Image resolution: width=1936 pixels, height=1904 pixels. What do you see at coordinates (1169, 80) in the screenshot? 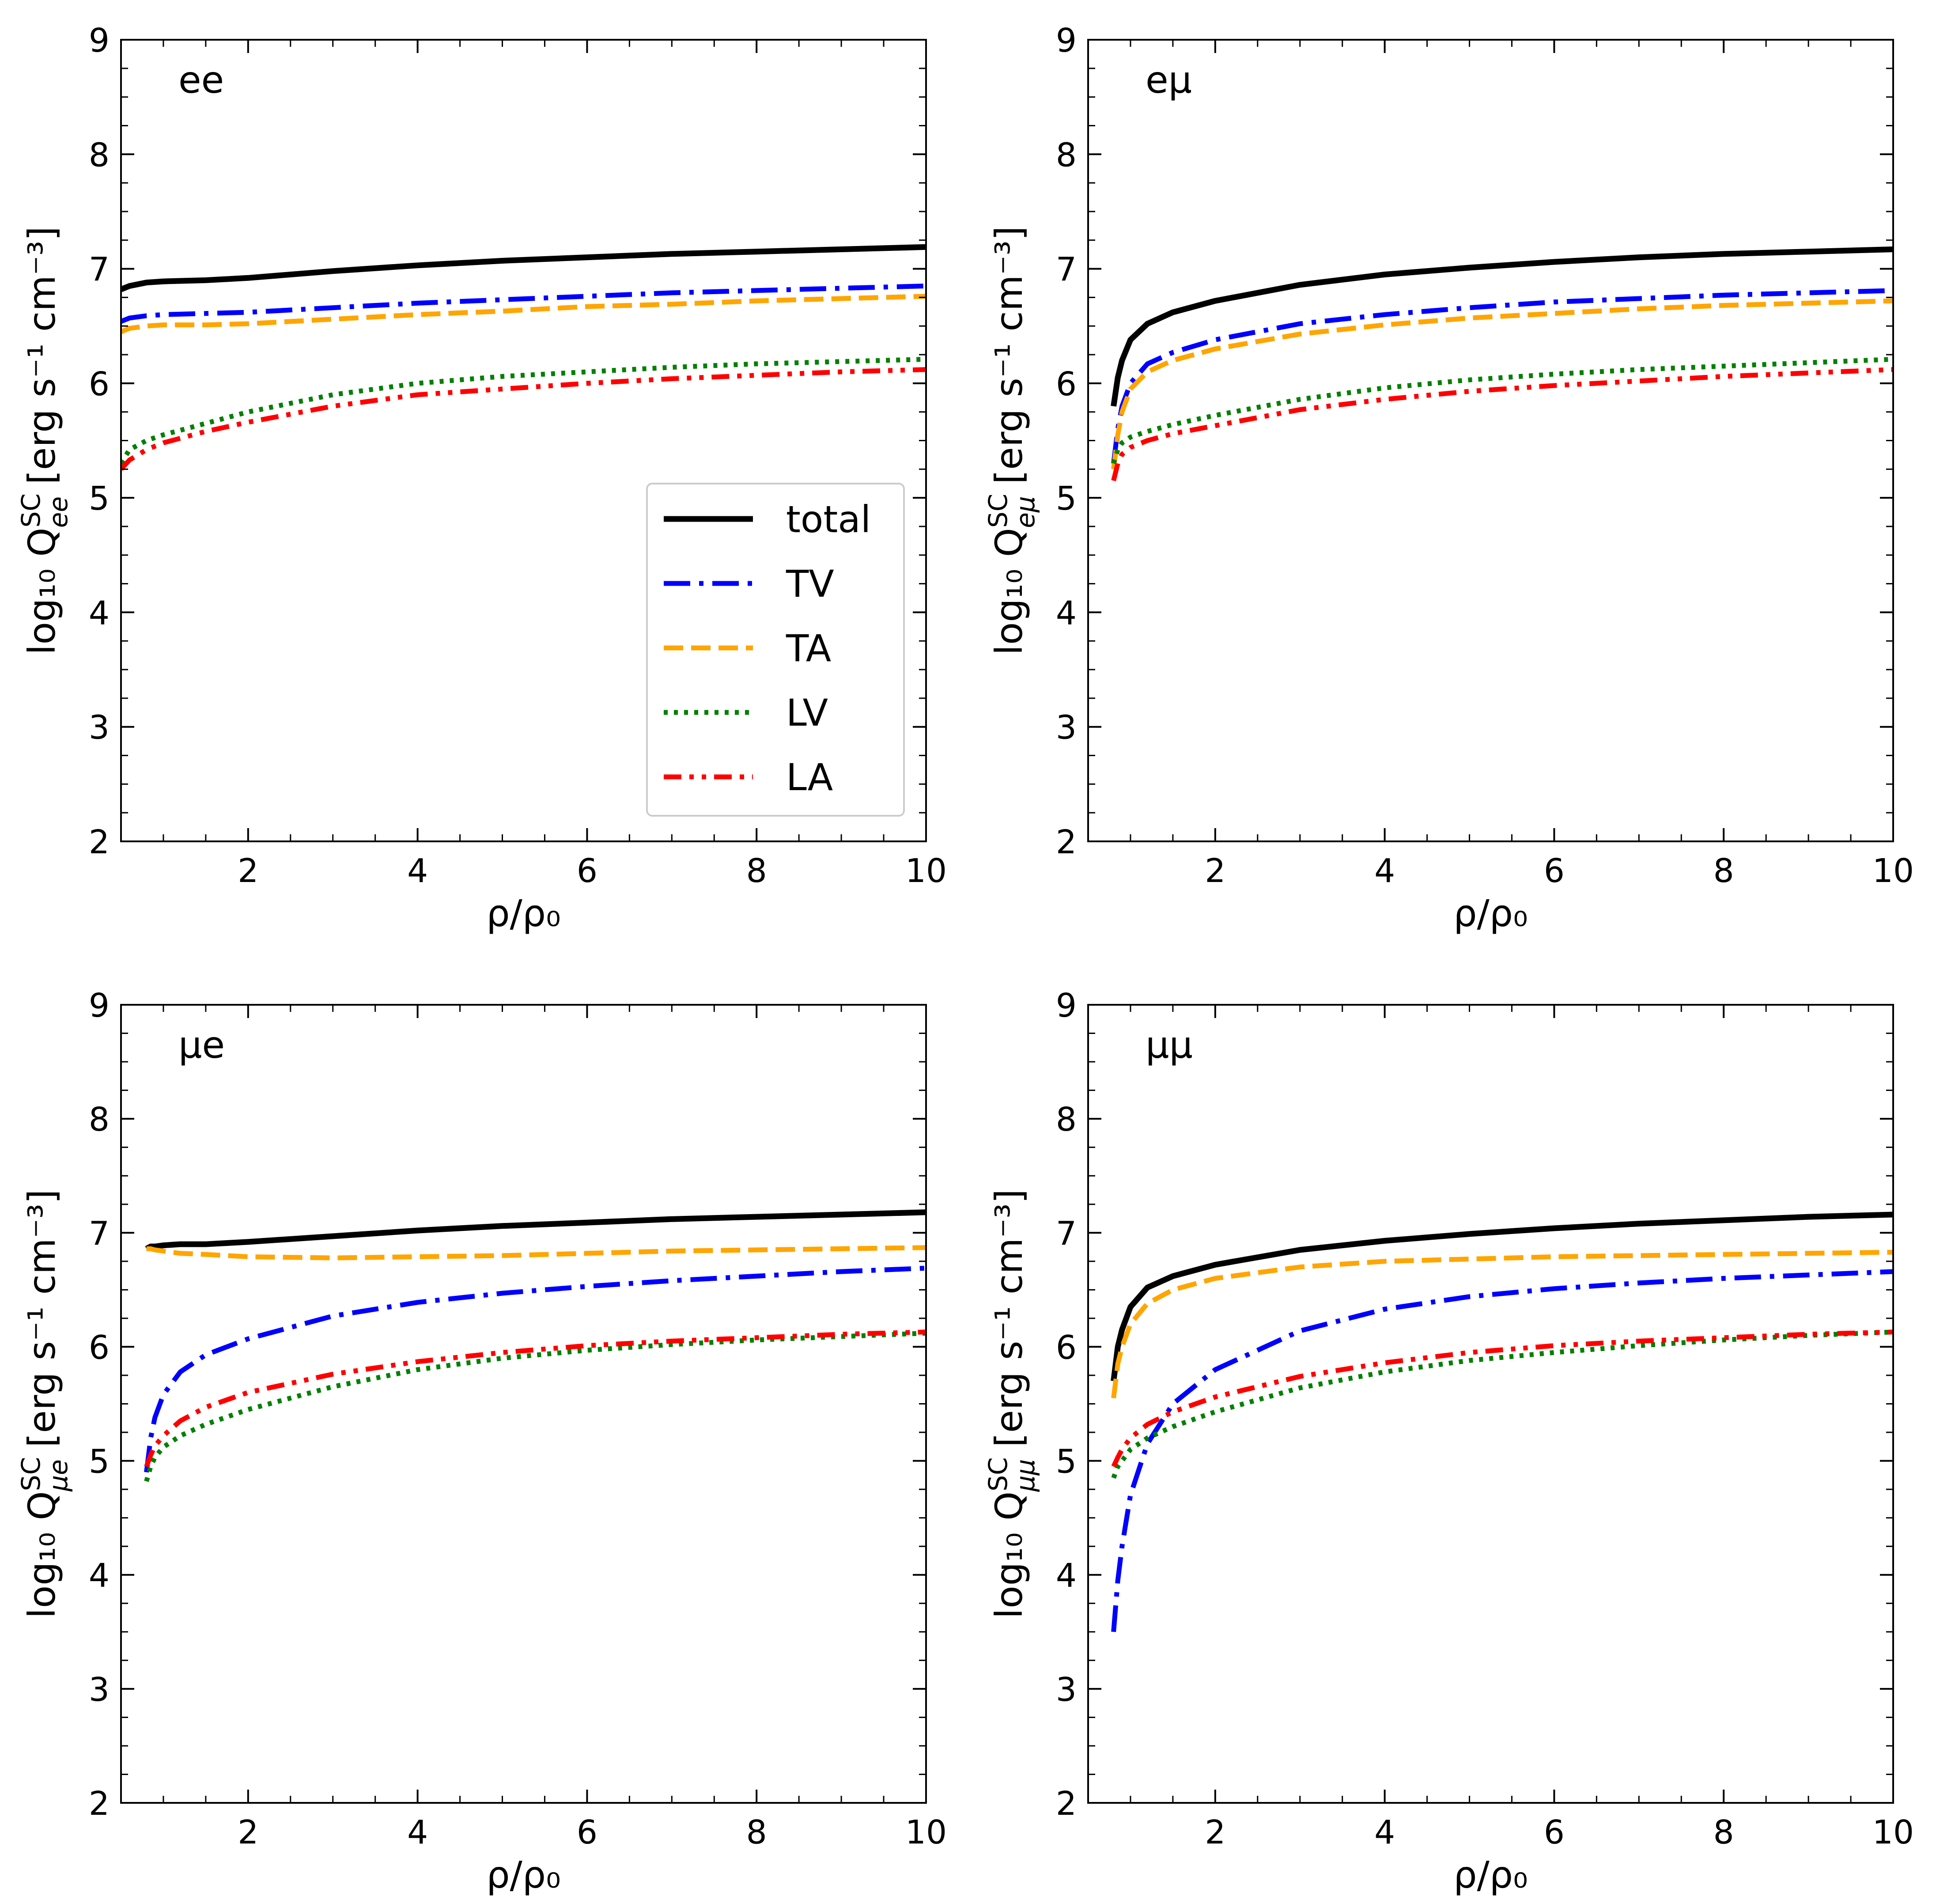
I see `panel-label: eμ` at bounding box center [1169, 80].